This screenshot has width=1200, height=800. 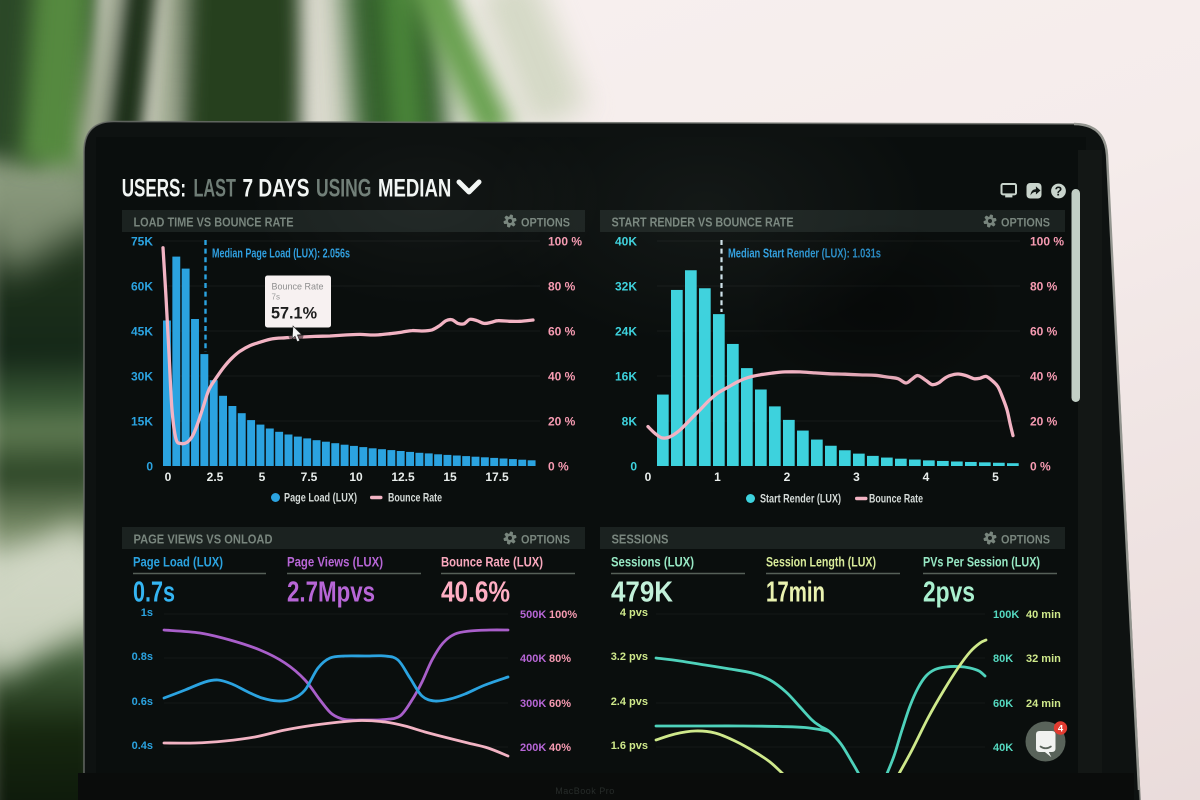 I want to click on svg-text: 32 min, so click(x=1043, y=659).